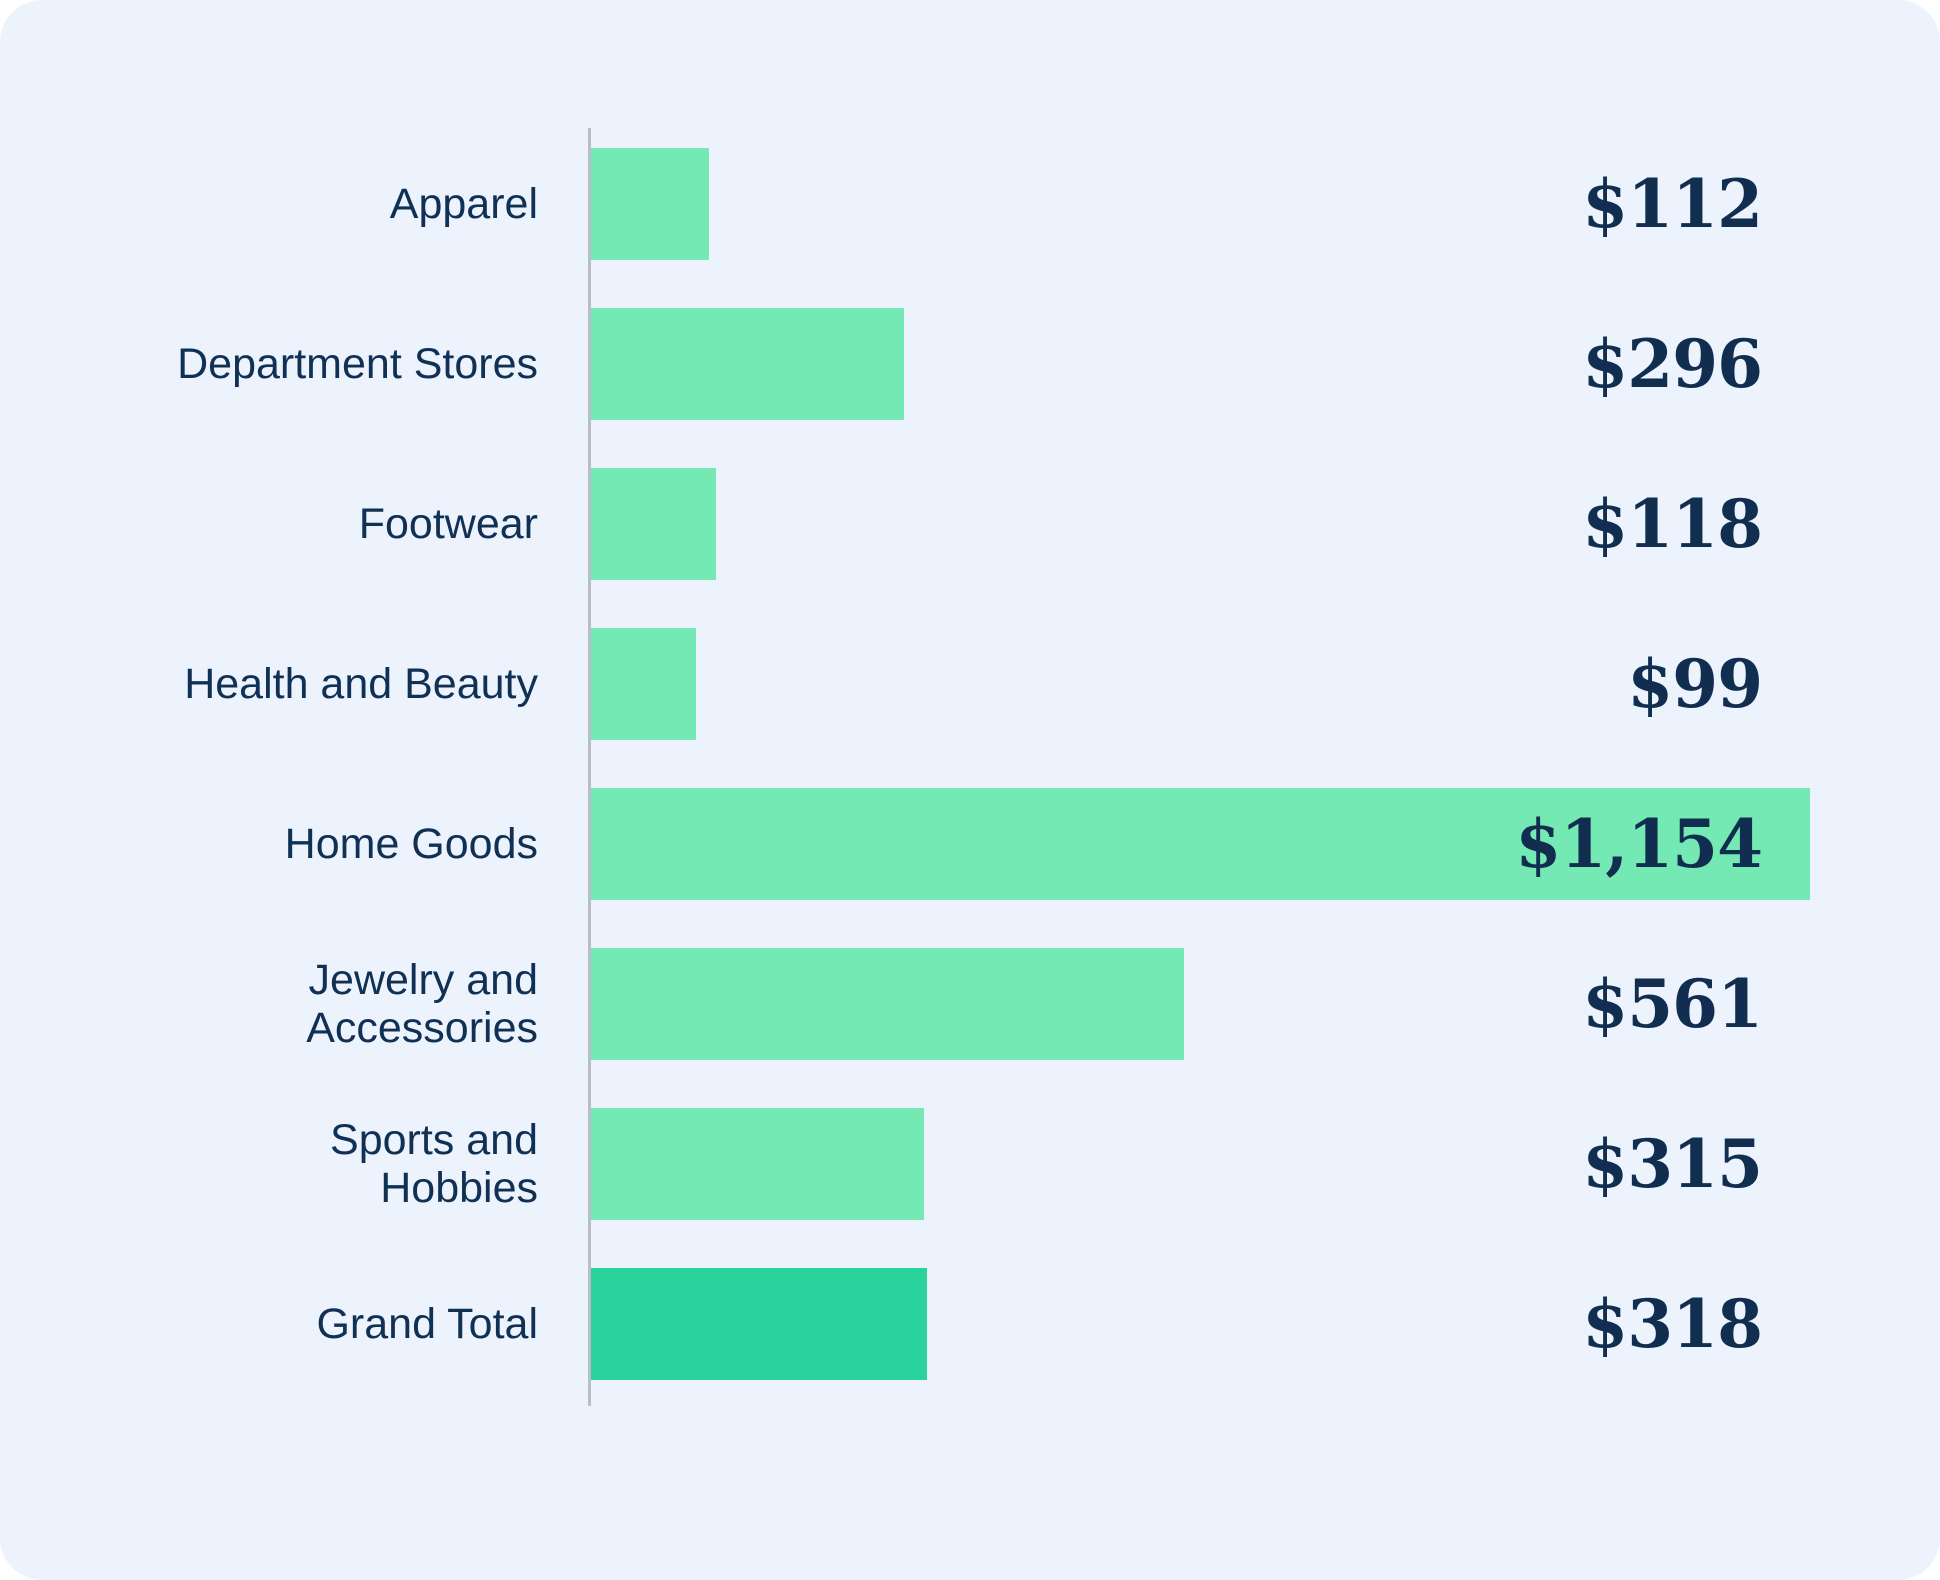 The height and width of the screenshot is (1580, 1940). Describe the element at coordinates (1672, 1324) in the screenshot. I see `value-label: $318` at that location.